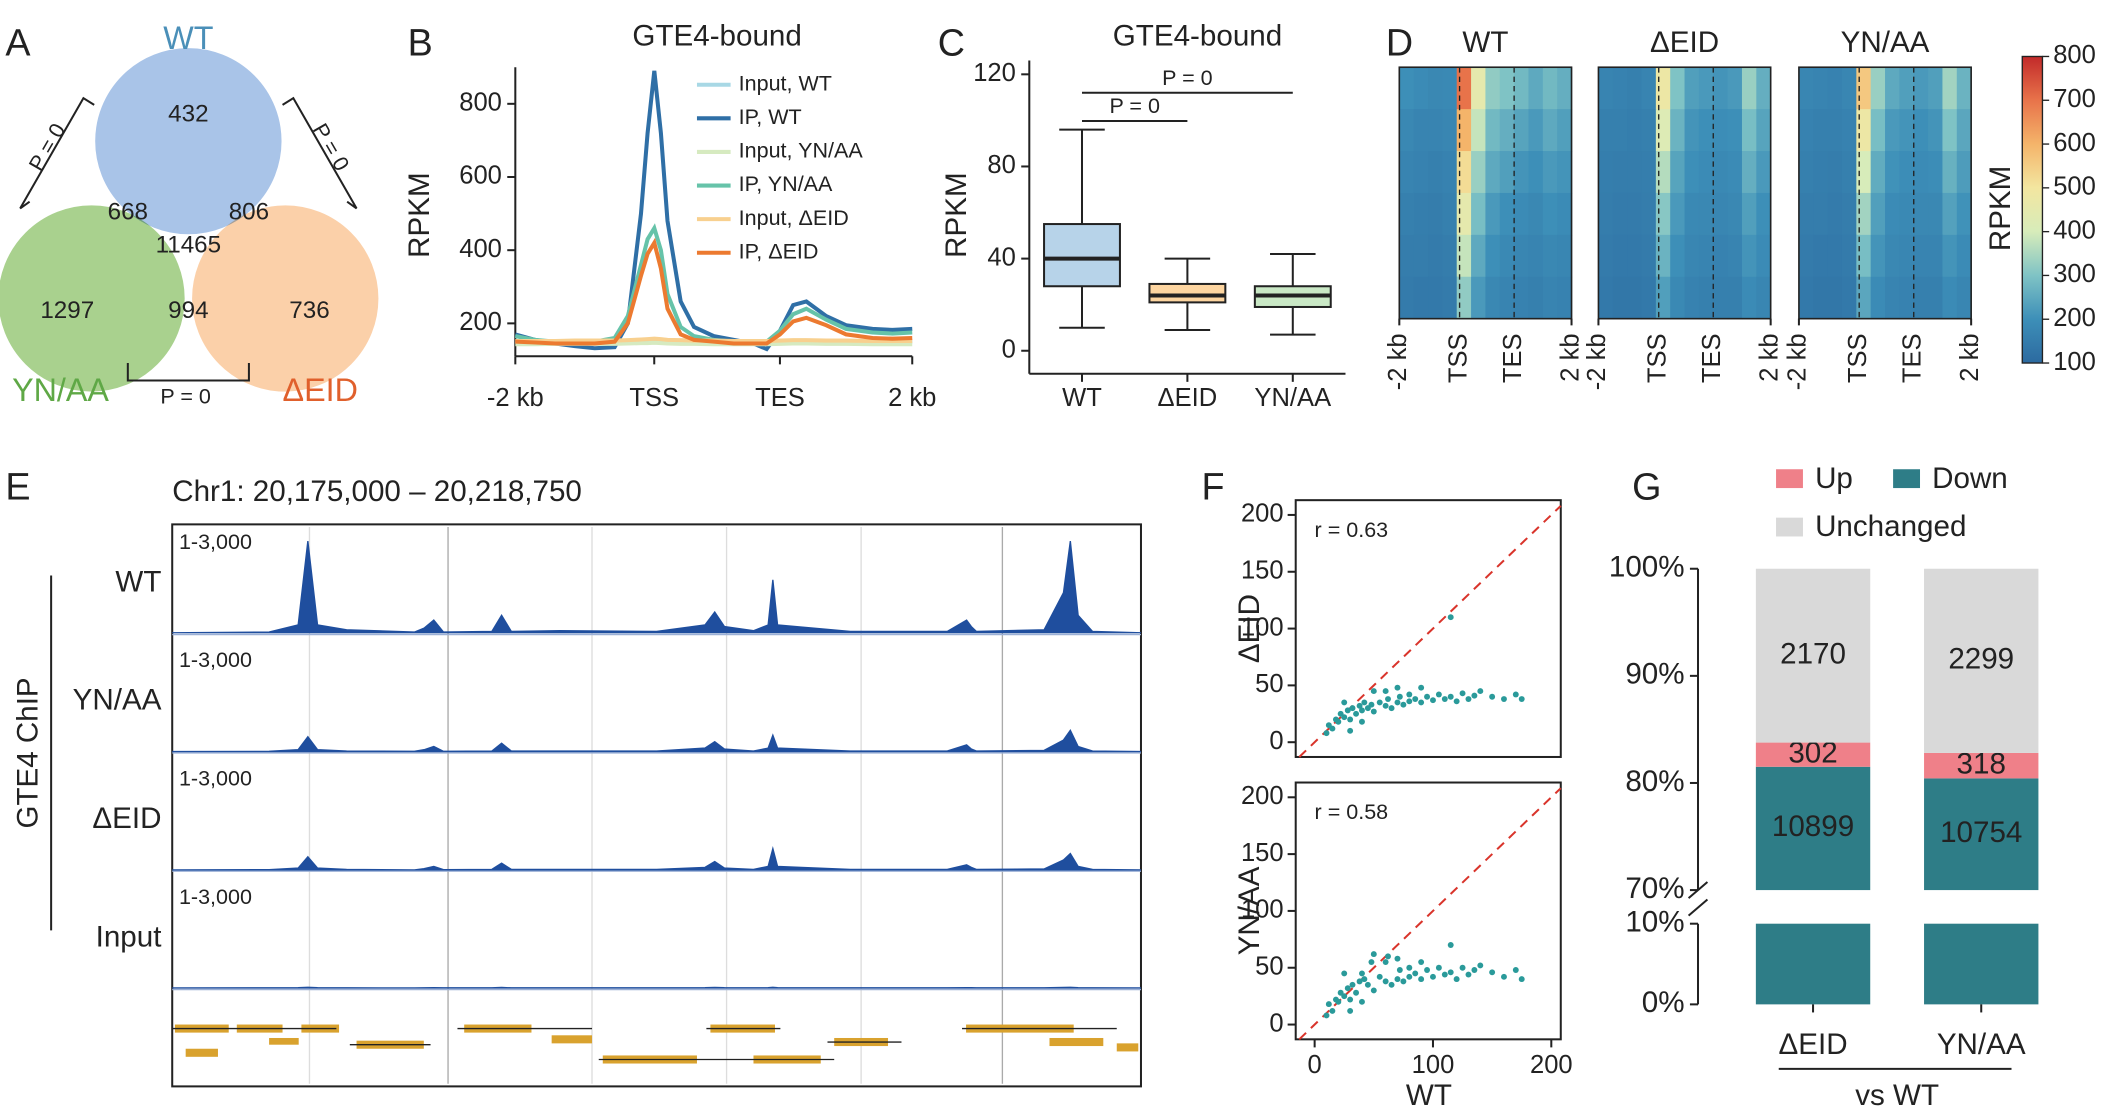  Describe the element at coordinates (1647, 567) in the screenshot. I see `y-tick-label: 100%` at that location.